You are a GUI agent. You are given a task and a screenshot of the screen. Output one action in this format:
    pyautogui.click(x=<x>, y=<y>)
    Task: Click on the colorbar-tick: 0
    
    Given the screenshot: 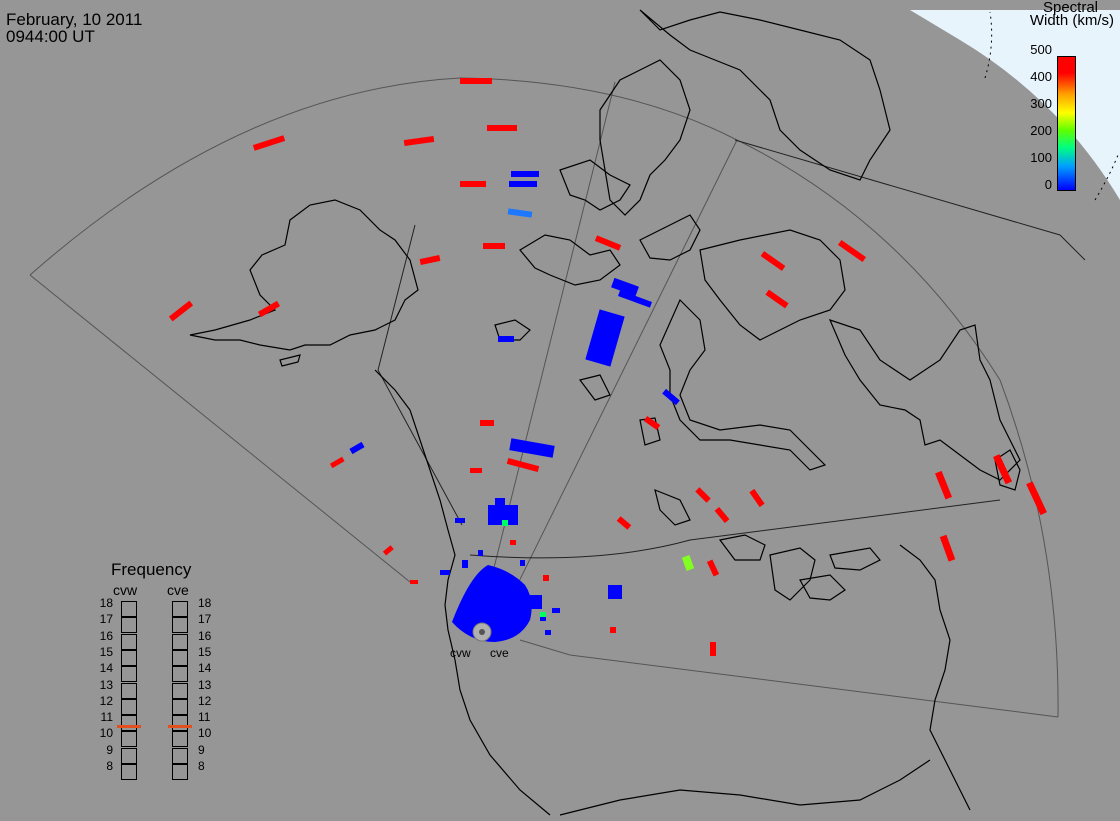 What is the action you would take?
    pyautogui.click(x=1048, y=184)
    